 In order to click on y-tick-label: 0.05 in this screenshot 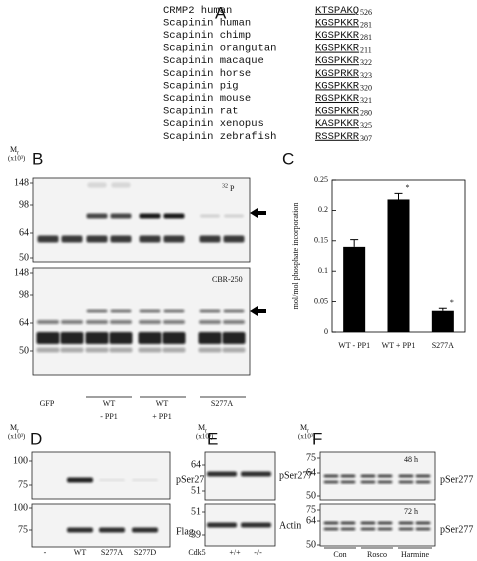, I will do `click(321, 300)`.